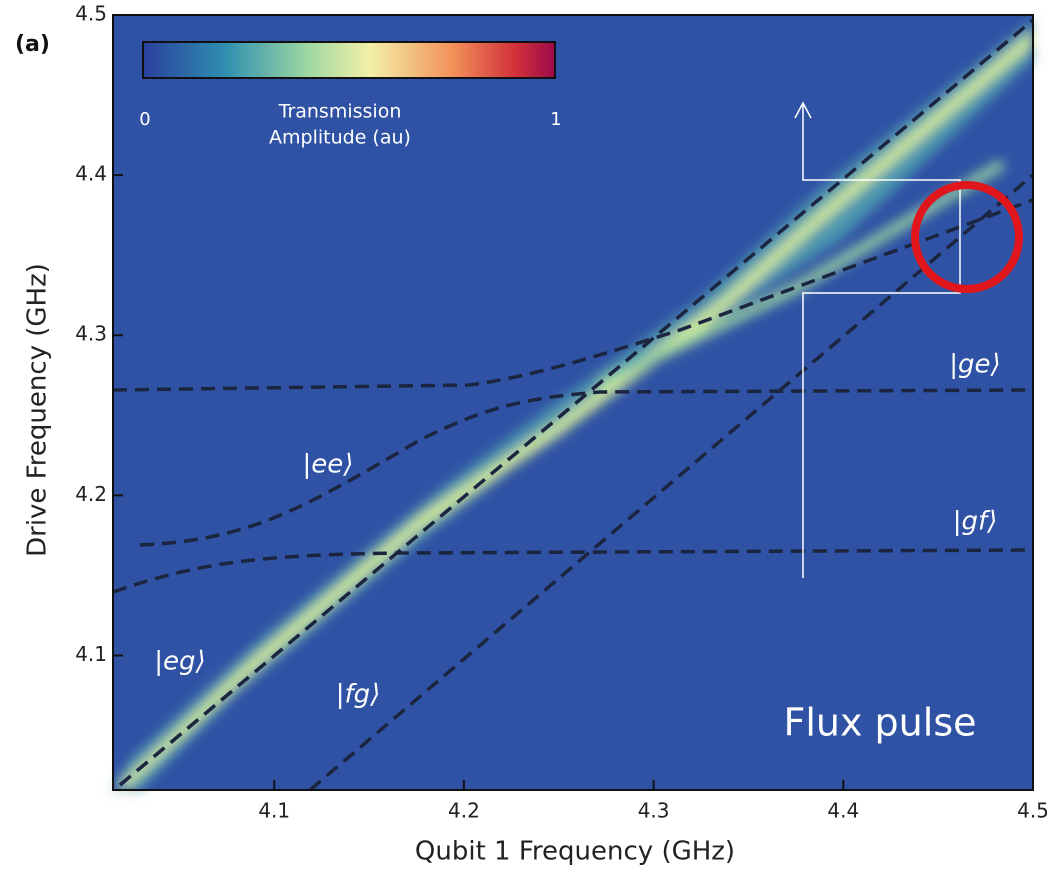  Describe the element at coordinates (340, 112) in the screenshot. I see `colorbar-label: Transmission` at that location.